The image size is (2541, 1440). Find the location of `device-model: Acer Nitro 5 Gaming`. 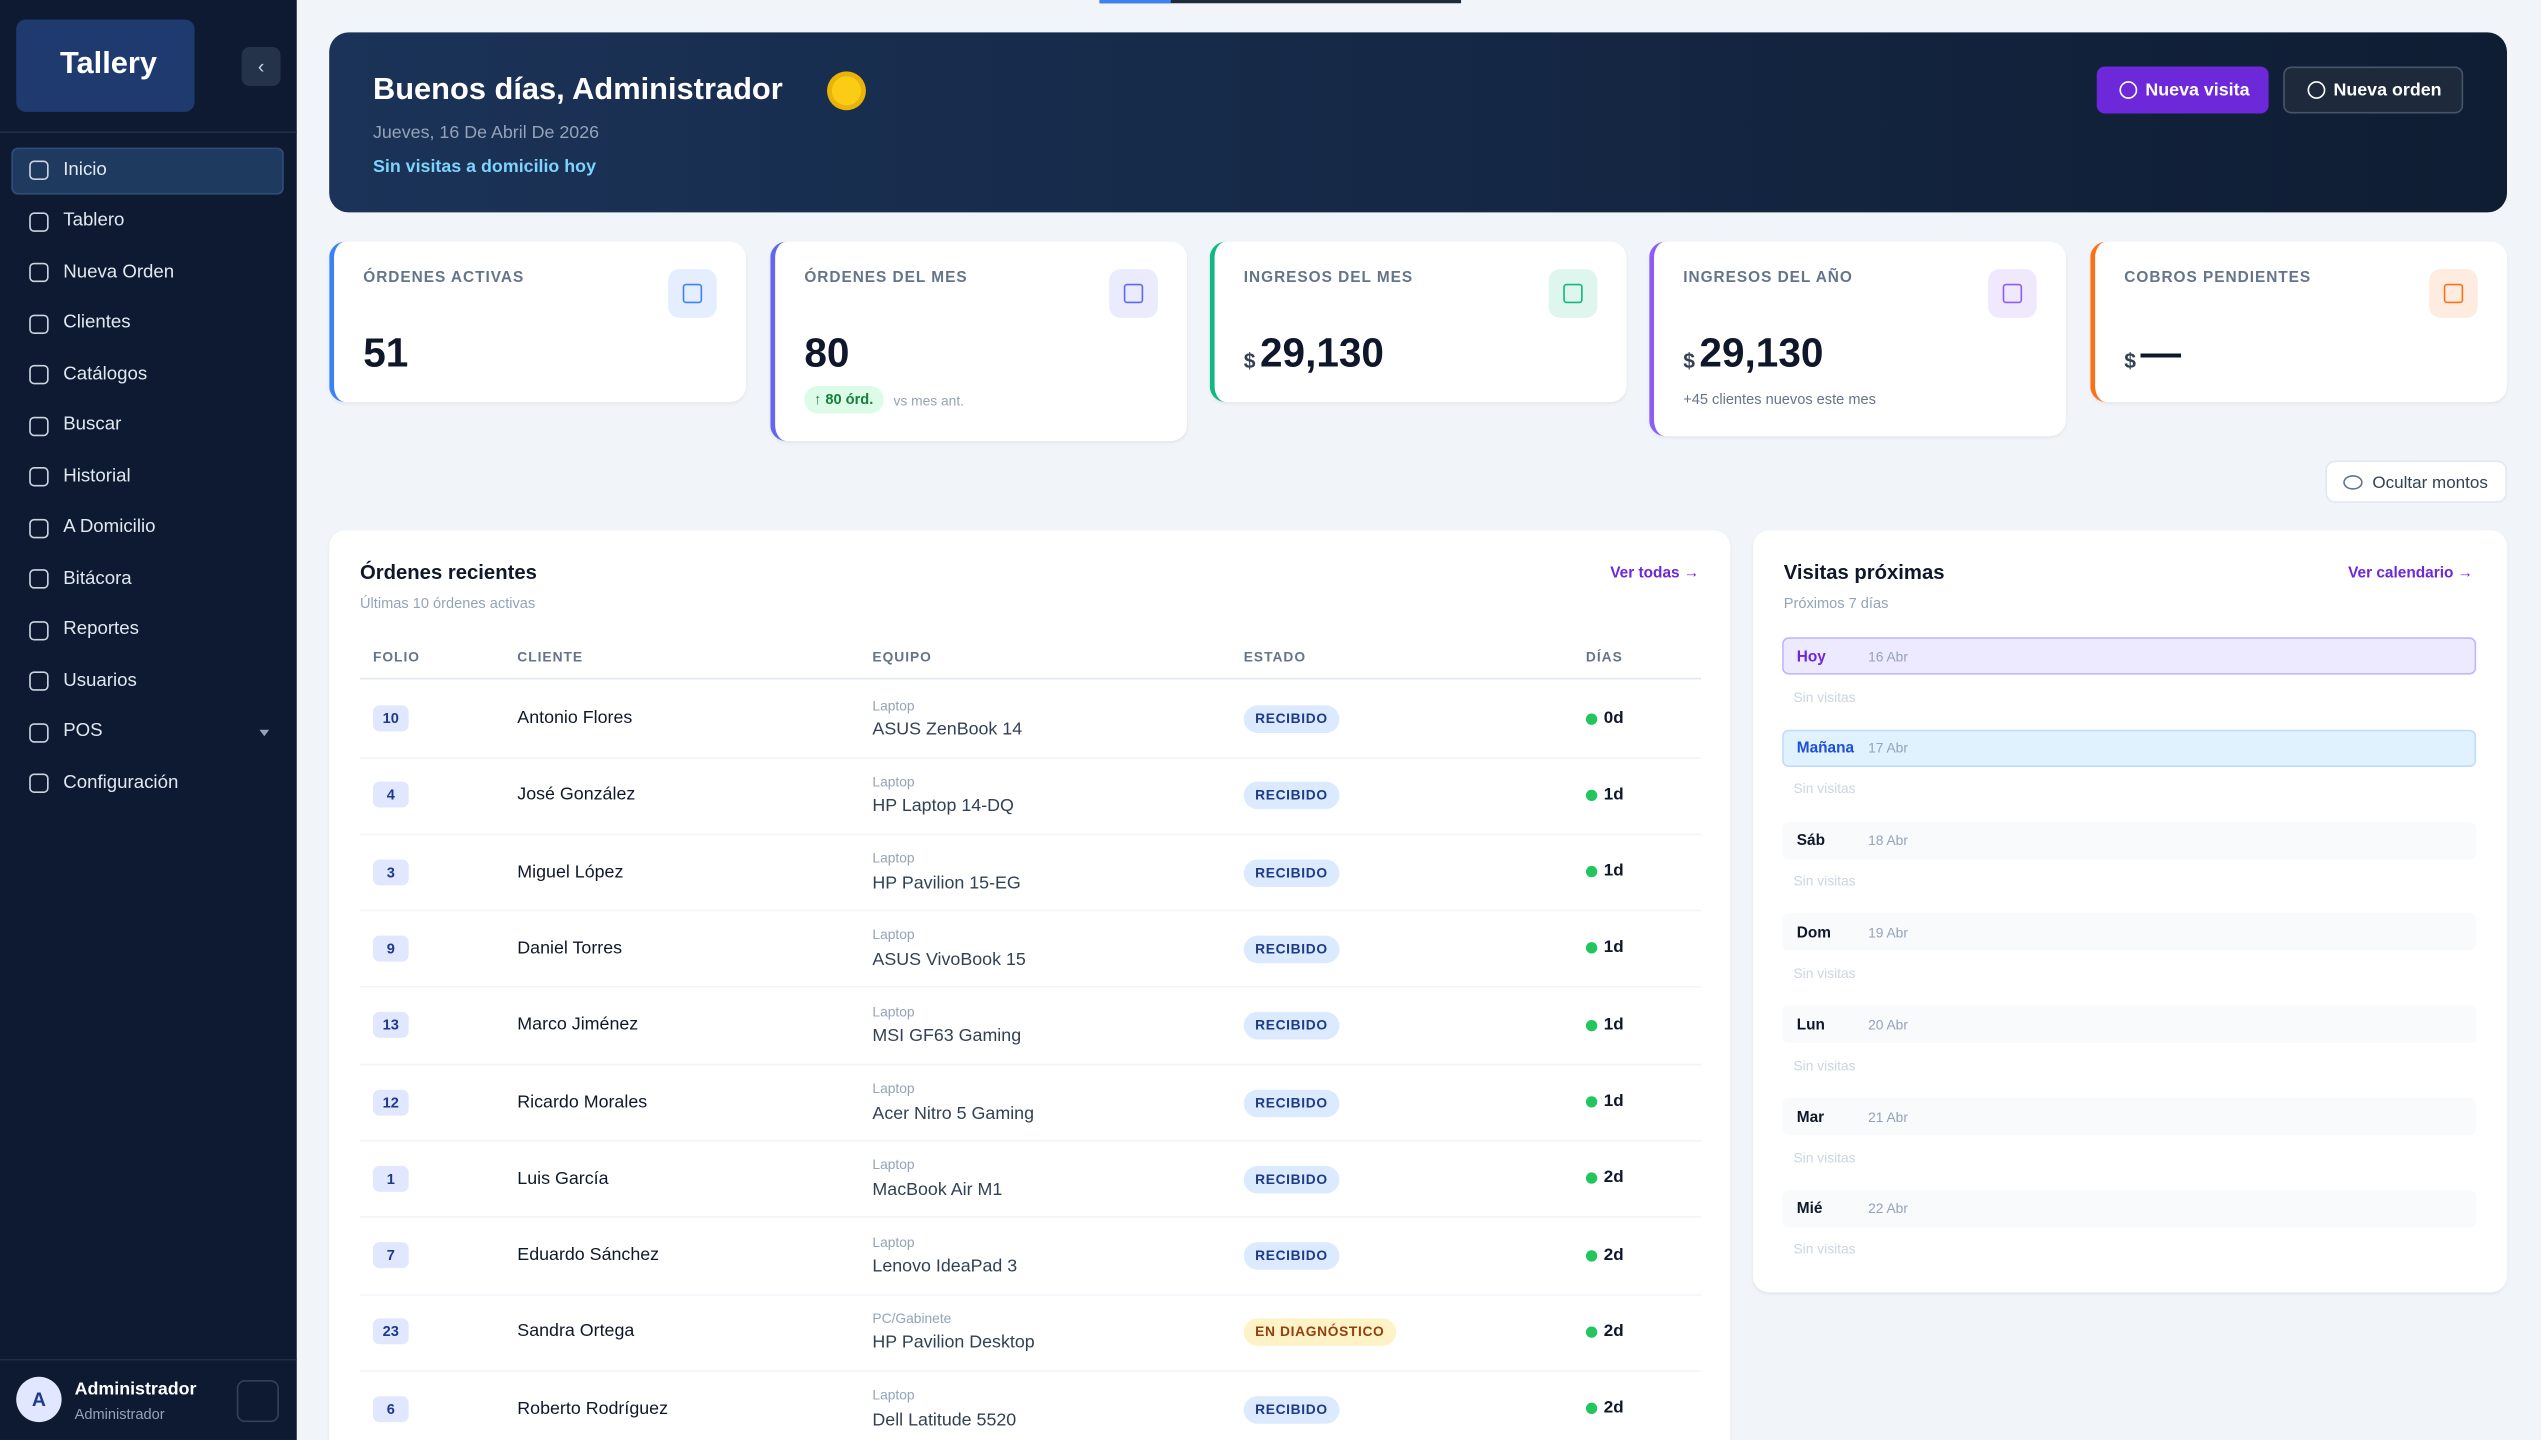

device-model: Acer Nitro 5 Gaming is located at coordinates (953, 1113).